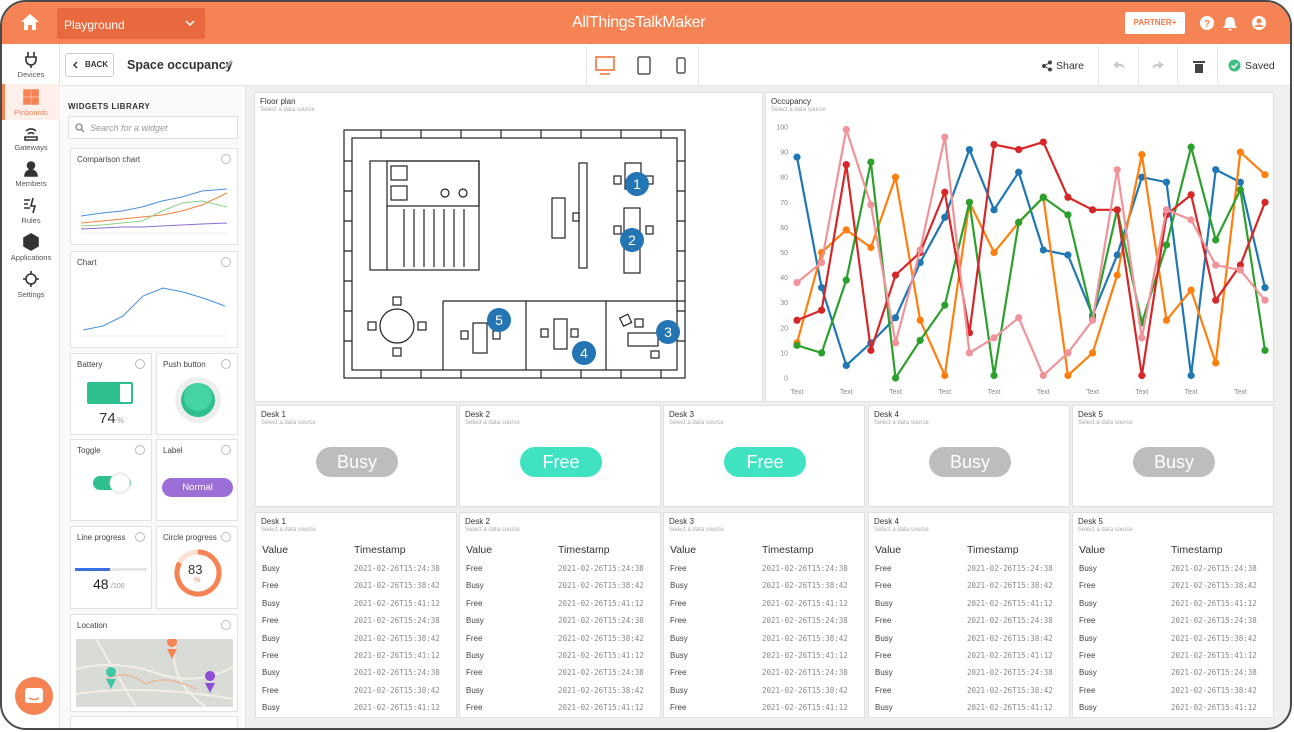  Describe the element at coordinates (131, 23) in the screenshot. I see `workspace-select: Playground` at that location.